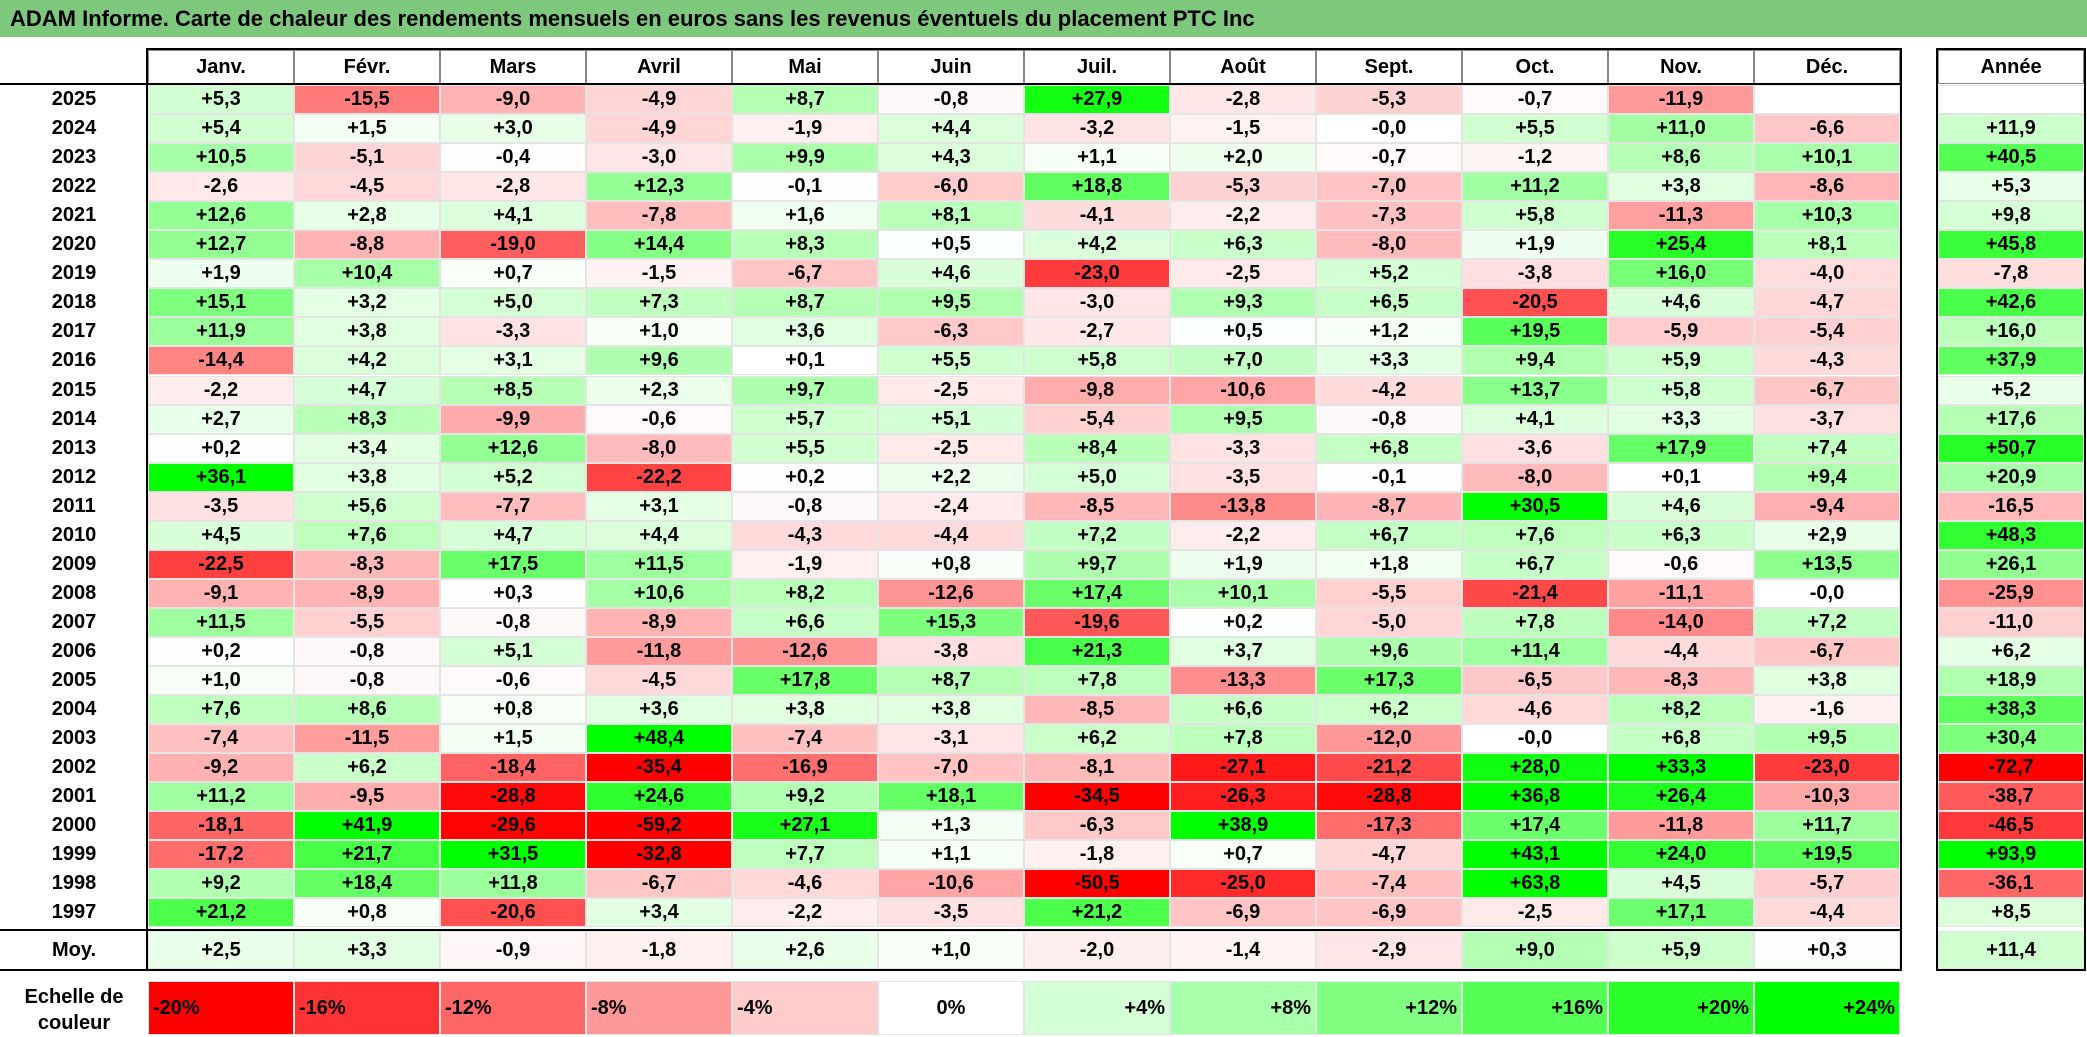 The height and width of the screenshot is (1037, 2087). What do you see at coordinates (74, 157) in the screenshot?
I see `row-year-label: 2023` at bounding box center [74, 157].